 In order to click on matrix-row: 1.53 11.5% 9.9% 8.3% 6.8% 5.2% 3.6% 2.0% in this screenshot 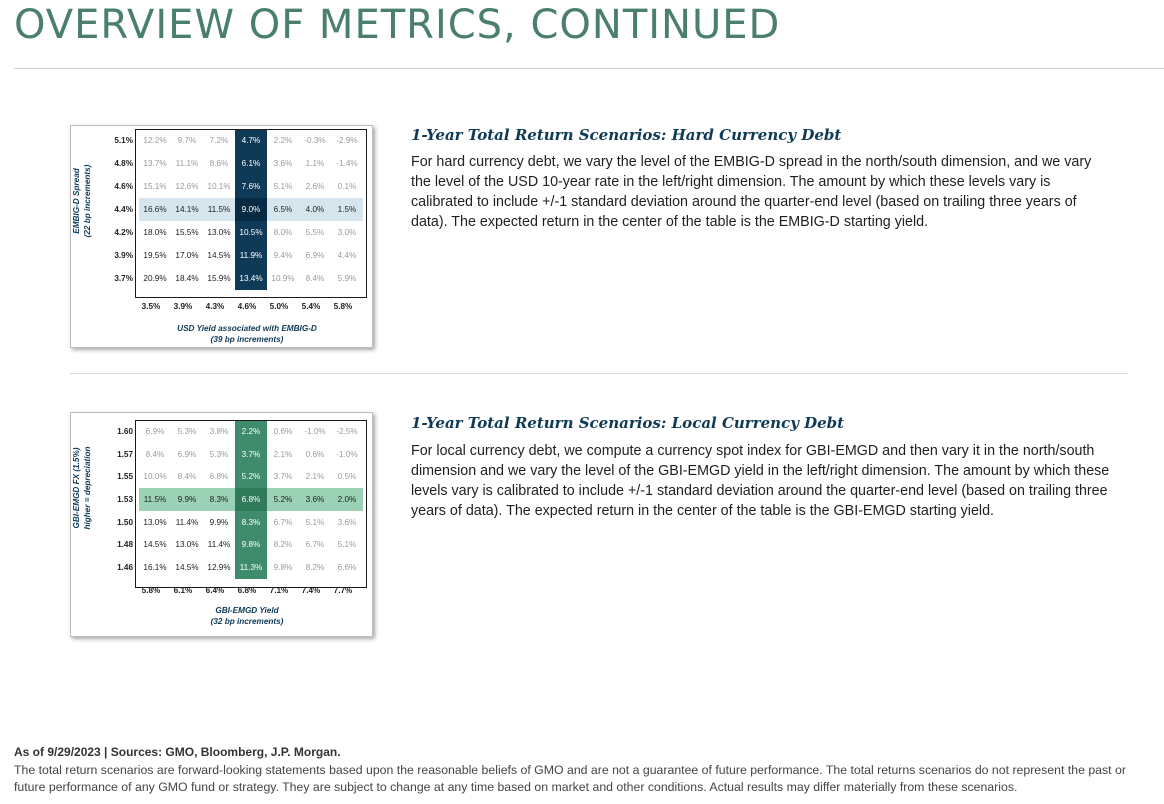, I will do `click(218, 499)`.